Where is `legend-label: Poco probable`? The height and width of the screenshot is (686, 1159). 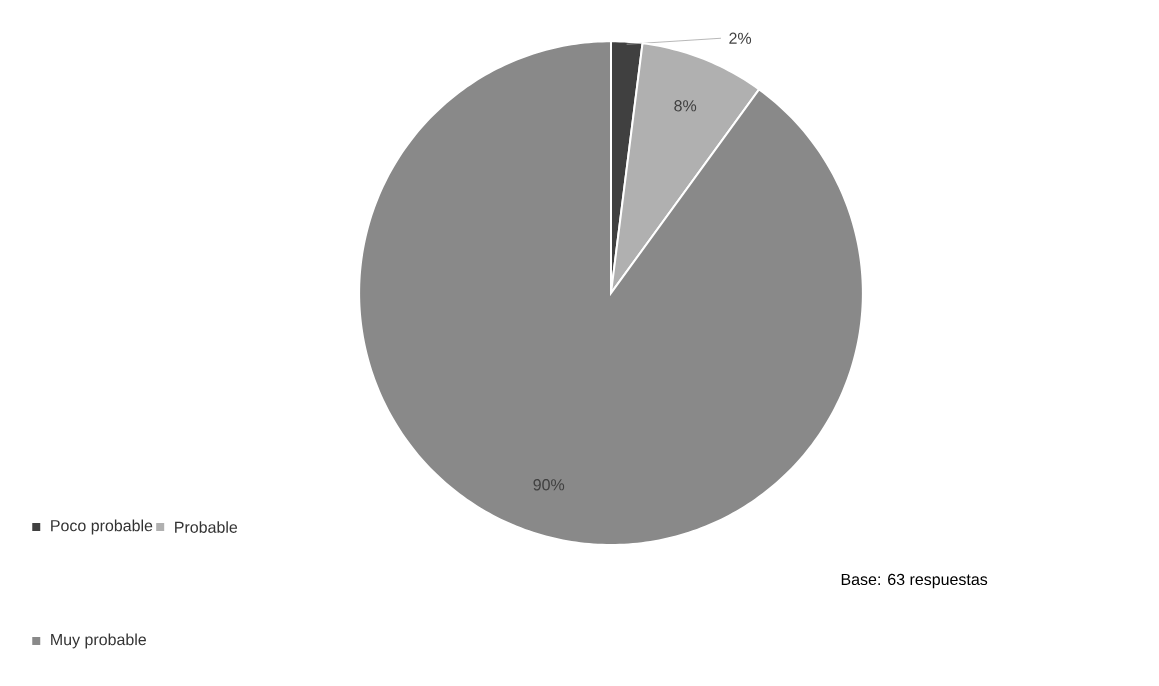
legend-label: Poco probable is located at coordinates (102, 527).